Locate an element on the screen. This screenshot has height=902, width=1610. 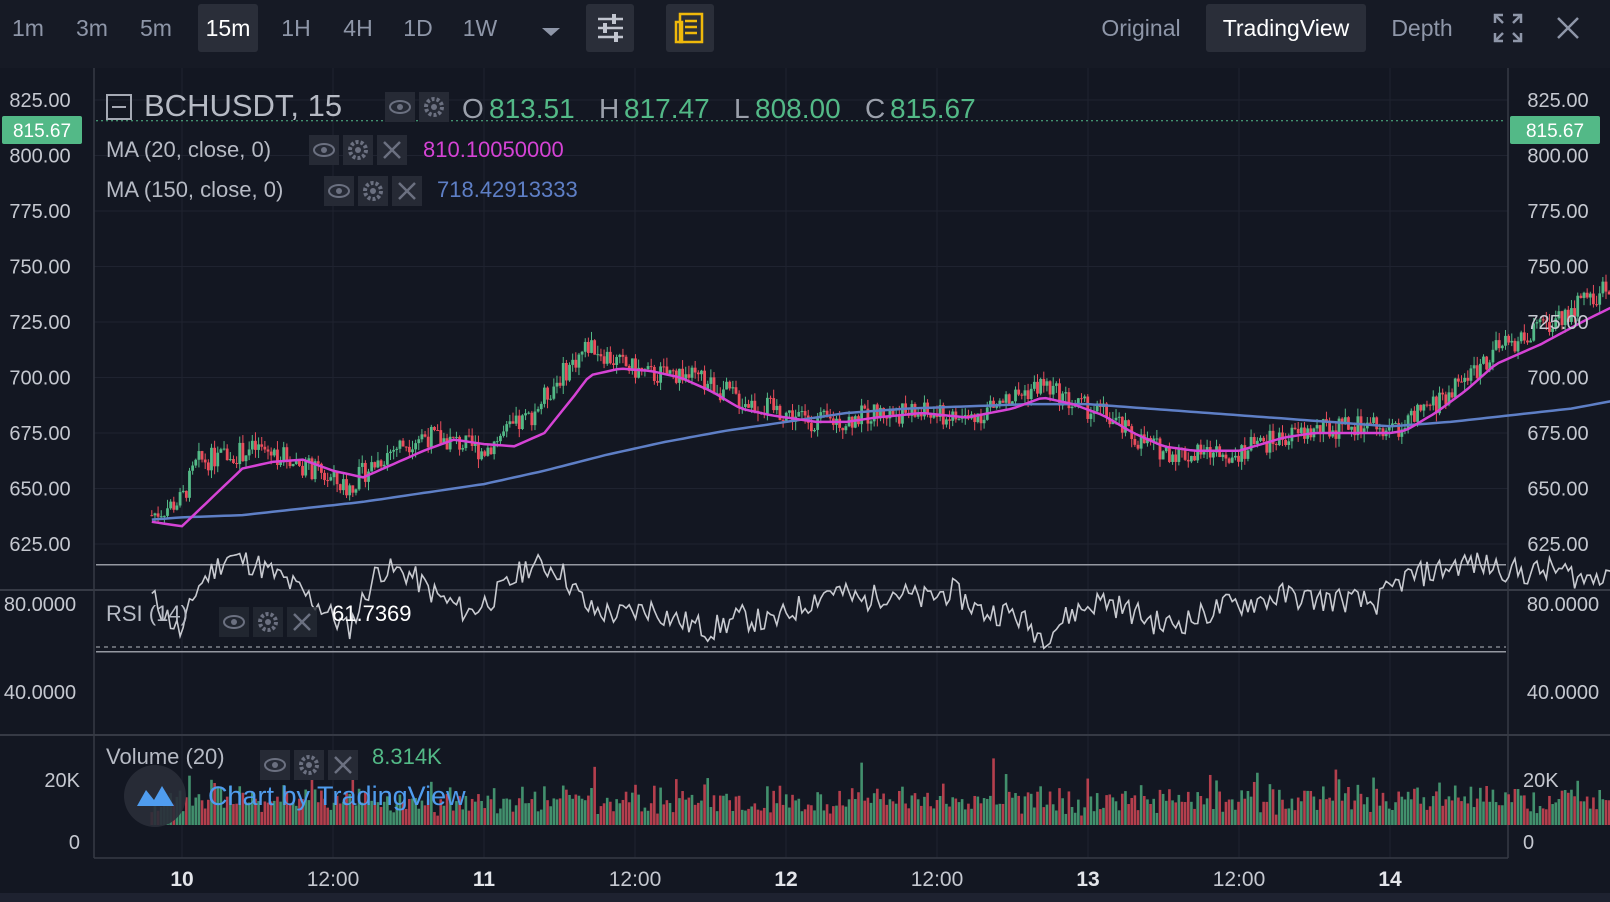
timeframe-1d: 1D is located at coordinates (418, 28).